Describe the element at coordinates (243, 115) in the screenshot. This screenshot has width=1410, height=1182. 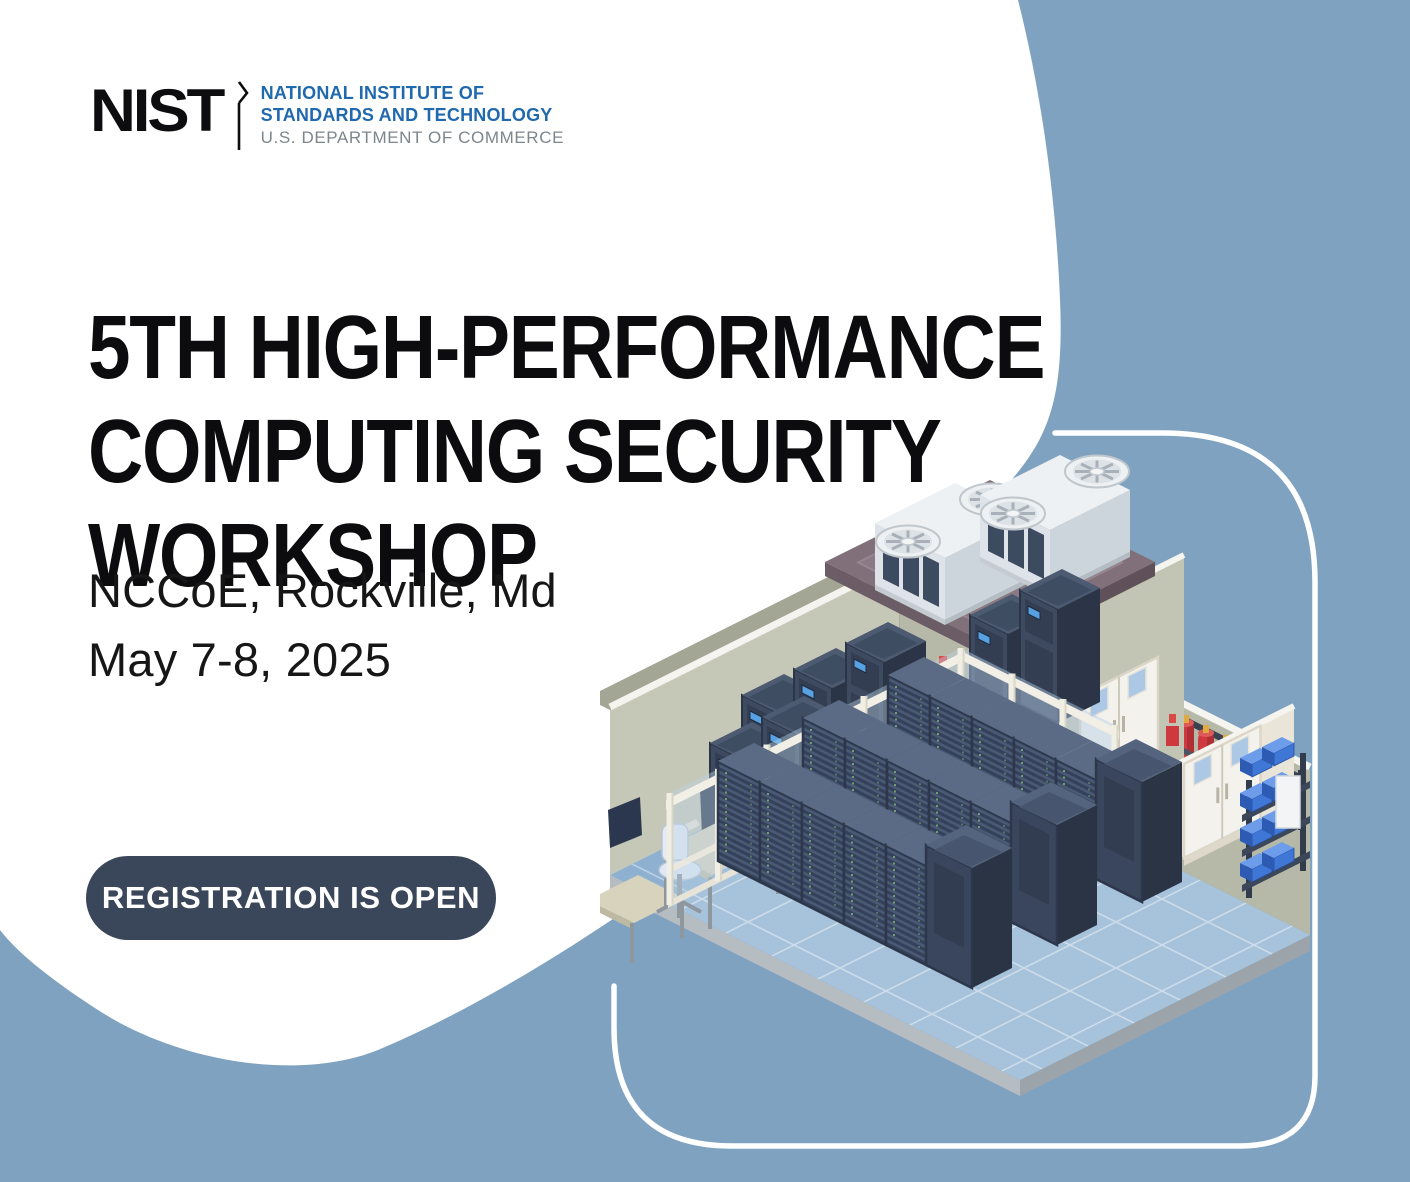
I see `logo-divider-icon` at that location.